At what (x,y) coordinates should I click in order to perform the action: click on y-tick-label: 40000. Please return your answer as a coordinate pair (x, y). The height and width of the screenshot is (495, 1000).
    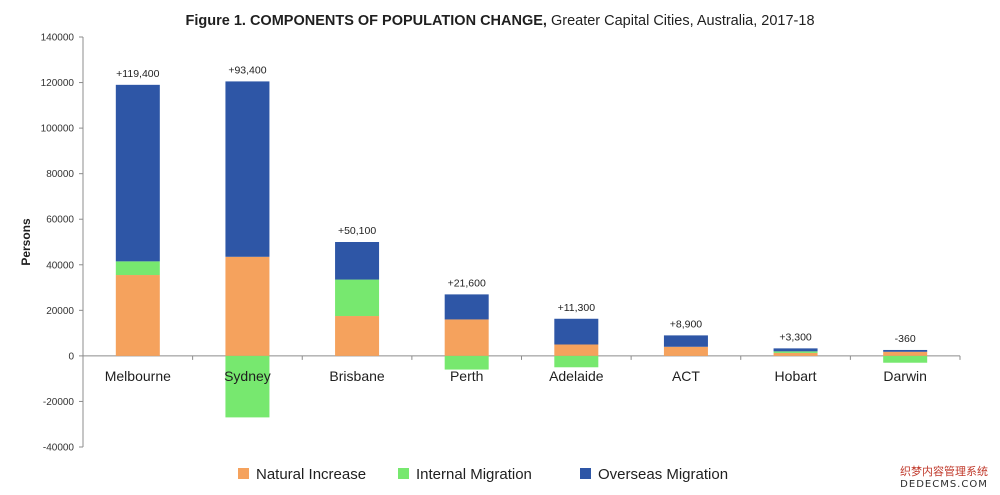
    Looking at the image, I should click on (60, 265).